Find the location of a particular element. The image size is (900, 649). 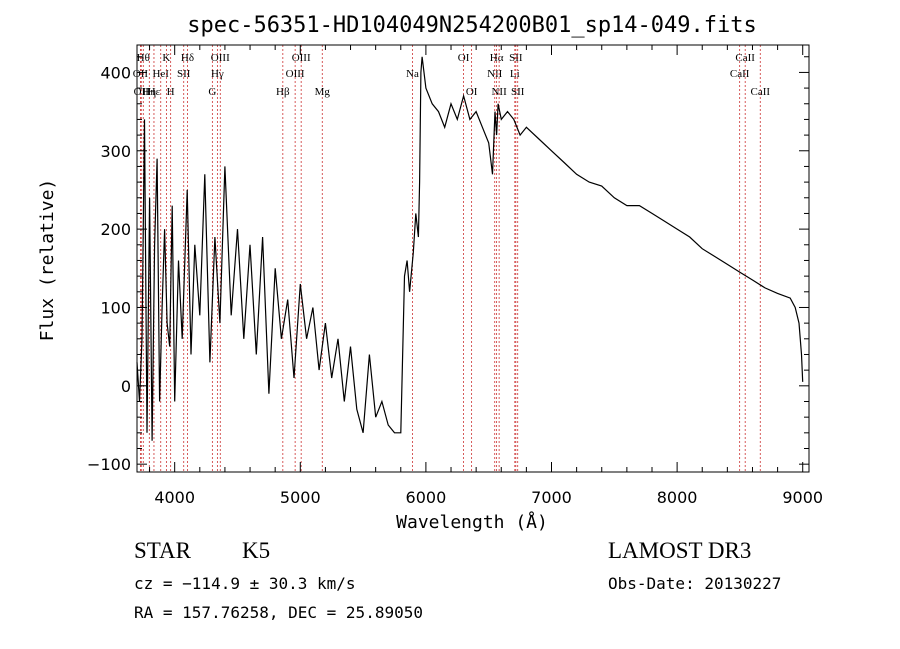

subclass-label: K5 is located at coordinates (256, 550).